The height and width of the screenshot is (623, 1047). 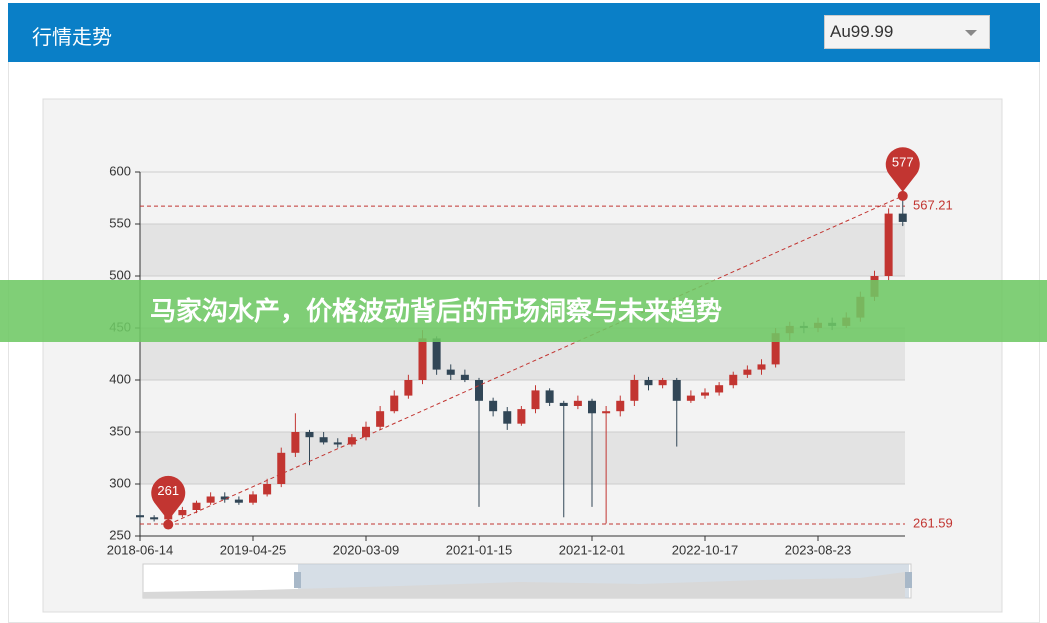 What do you see at coordinates (120, 482) in the screenshot?
I see `y-tick-label: 300` at bounding box center [120, 482].